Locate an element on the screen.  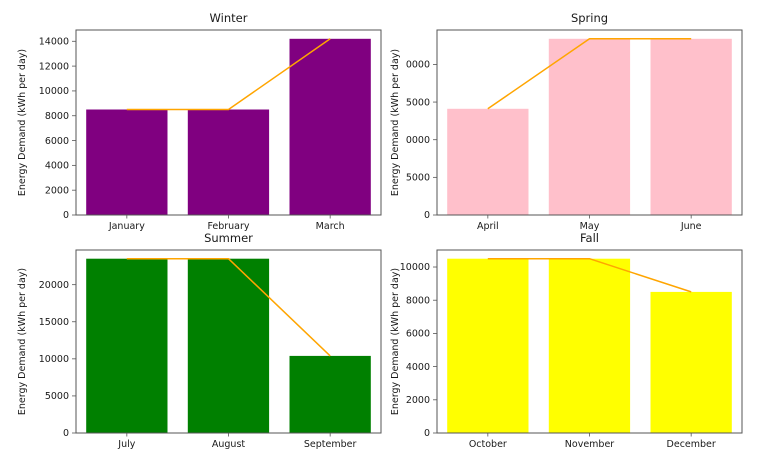
fall-x-tick-label-october: October is located at coordinates (488, 444).